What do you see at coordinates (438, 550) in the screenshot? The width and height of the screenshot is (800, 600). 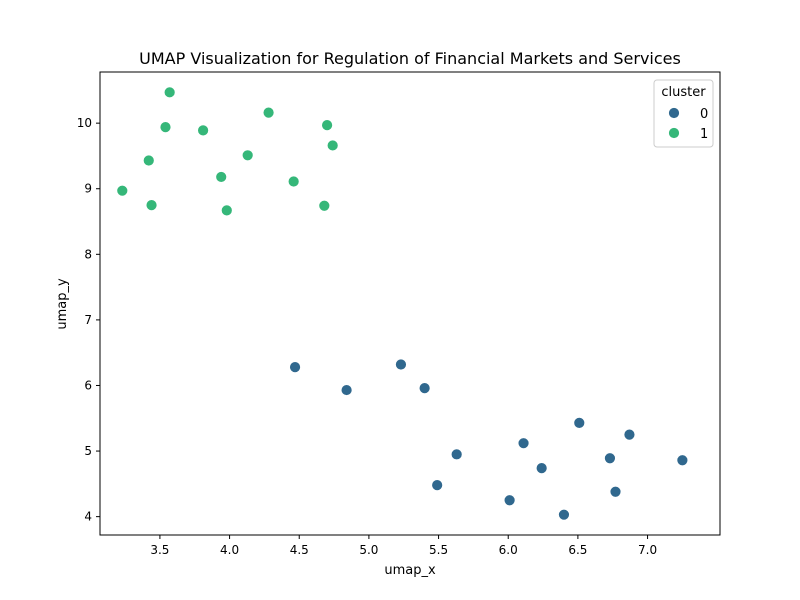 I see `x-tick-label: 5.5` at bounding box center [438, 550].